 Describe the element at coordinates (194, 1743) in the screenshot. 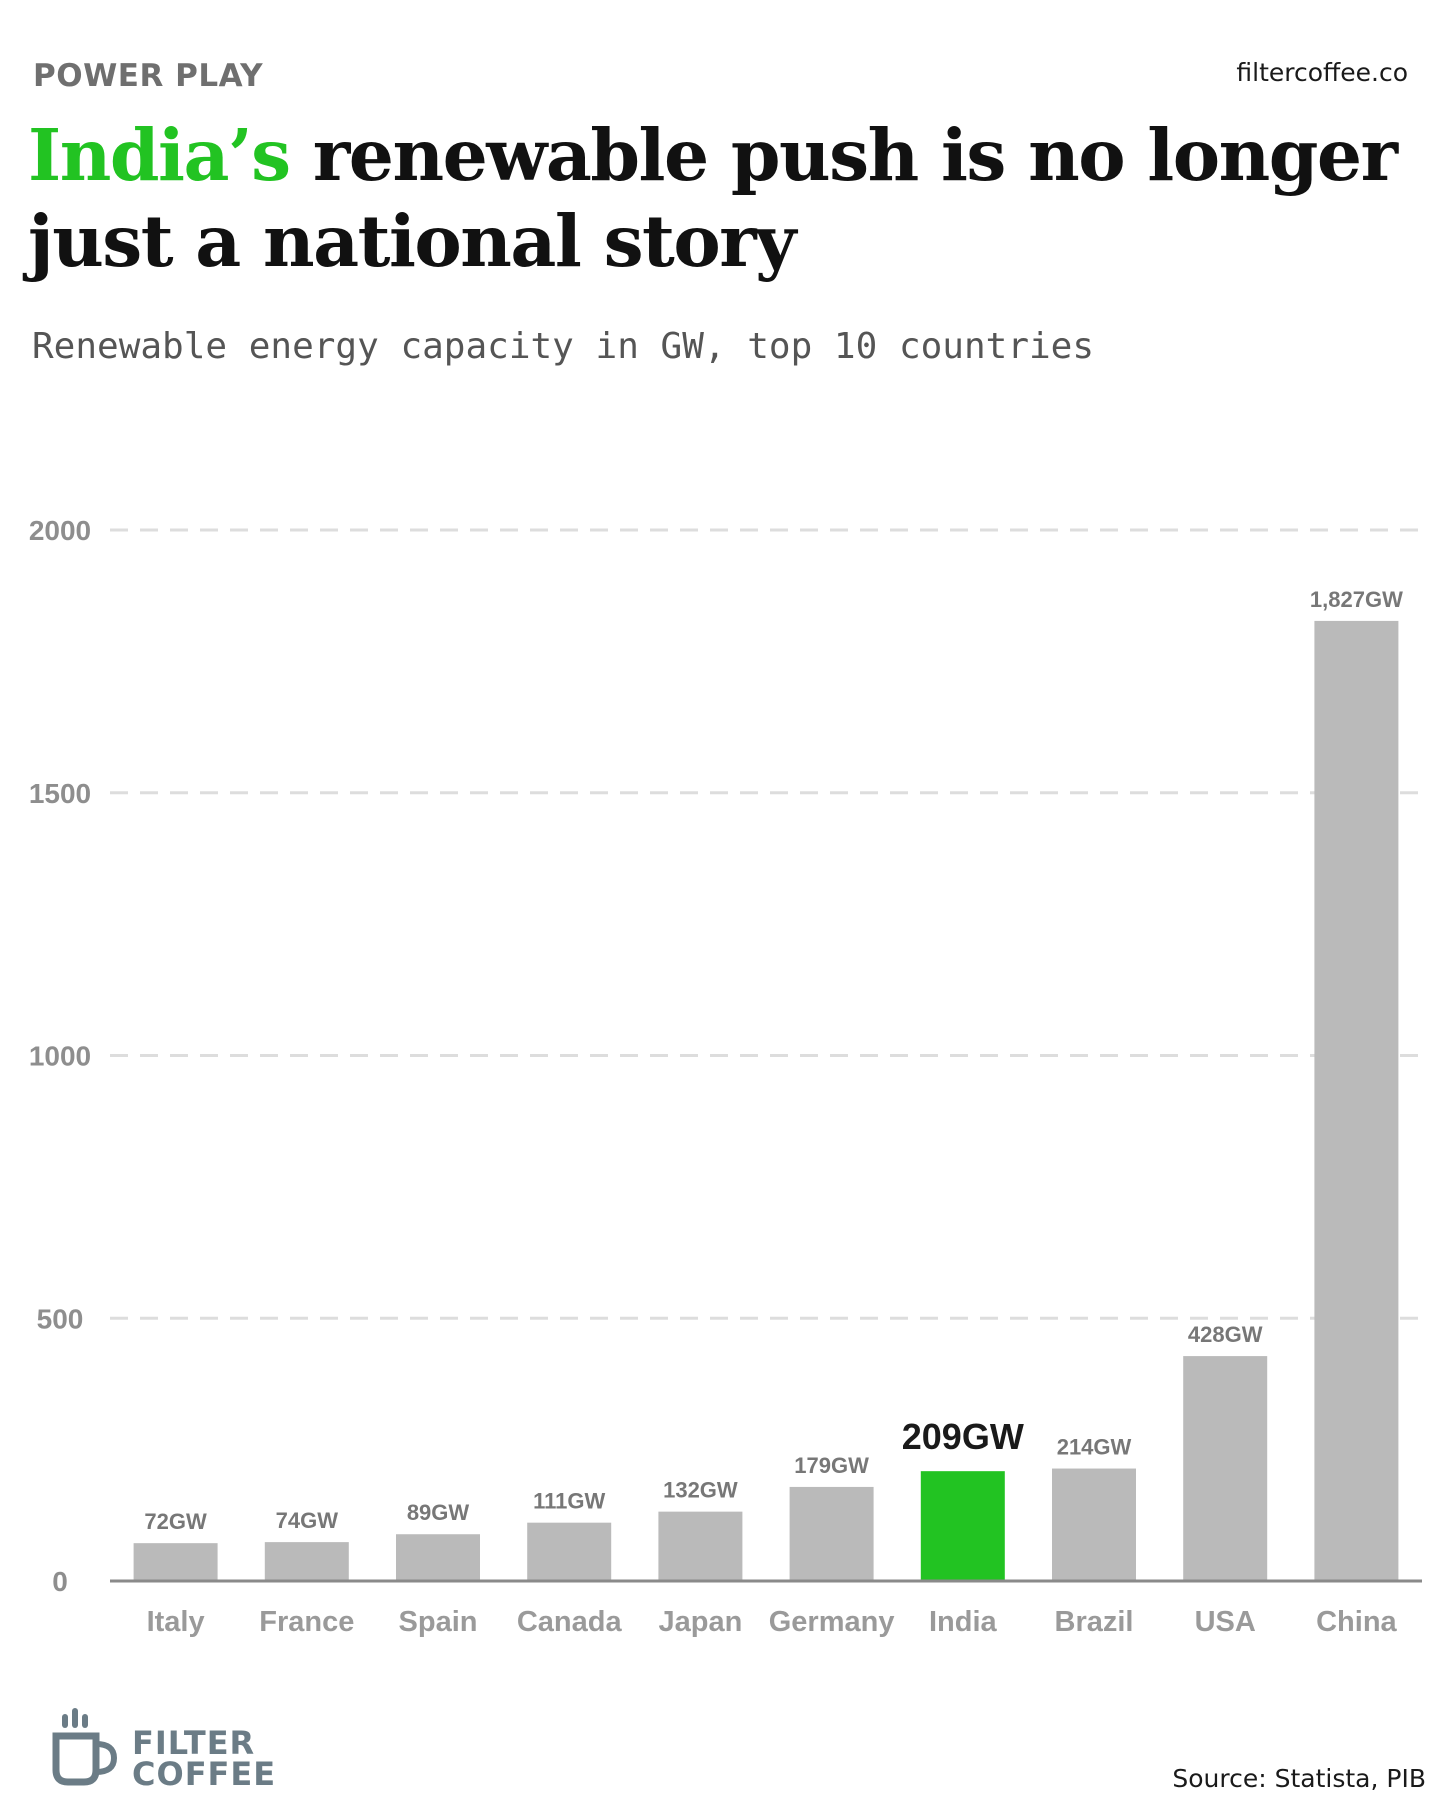

I see `brand-line-1: FILTER` at that location.